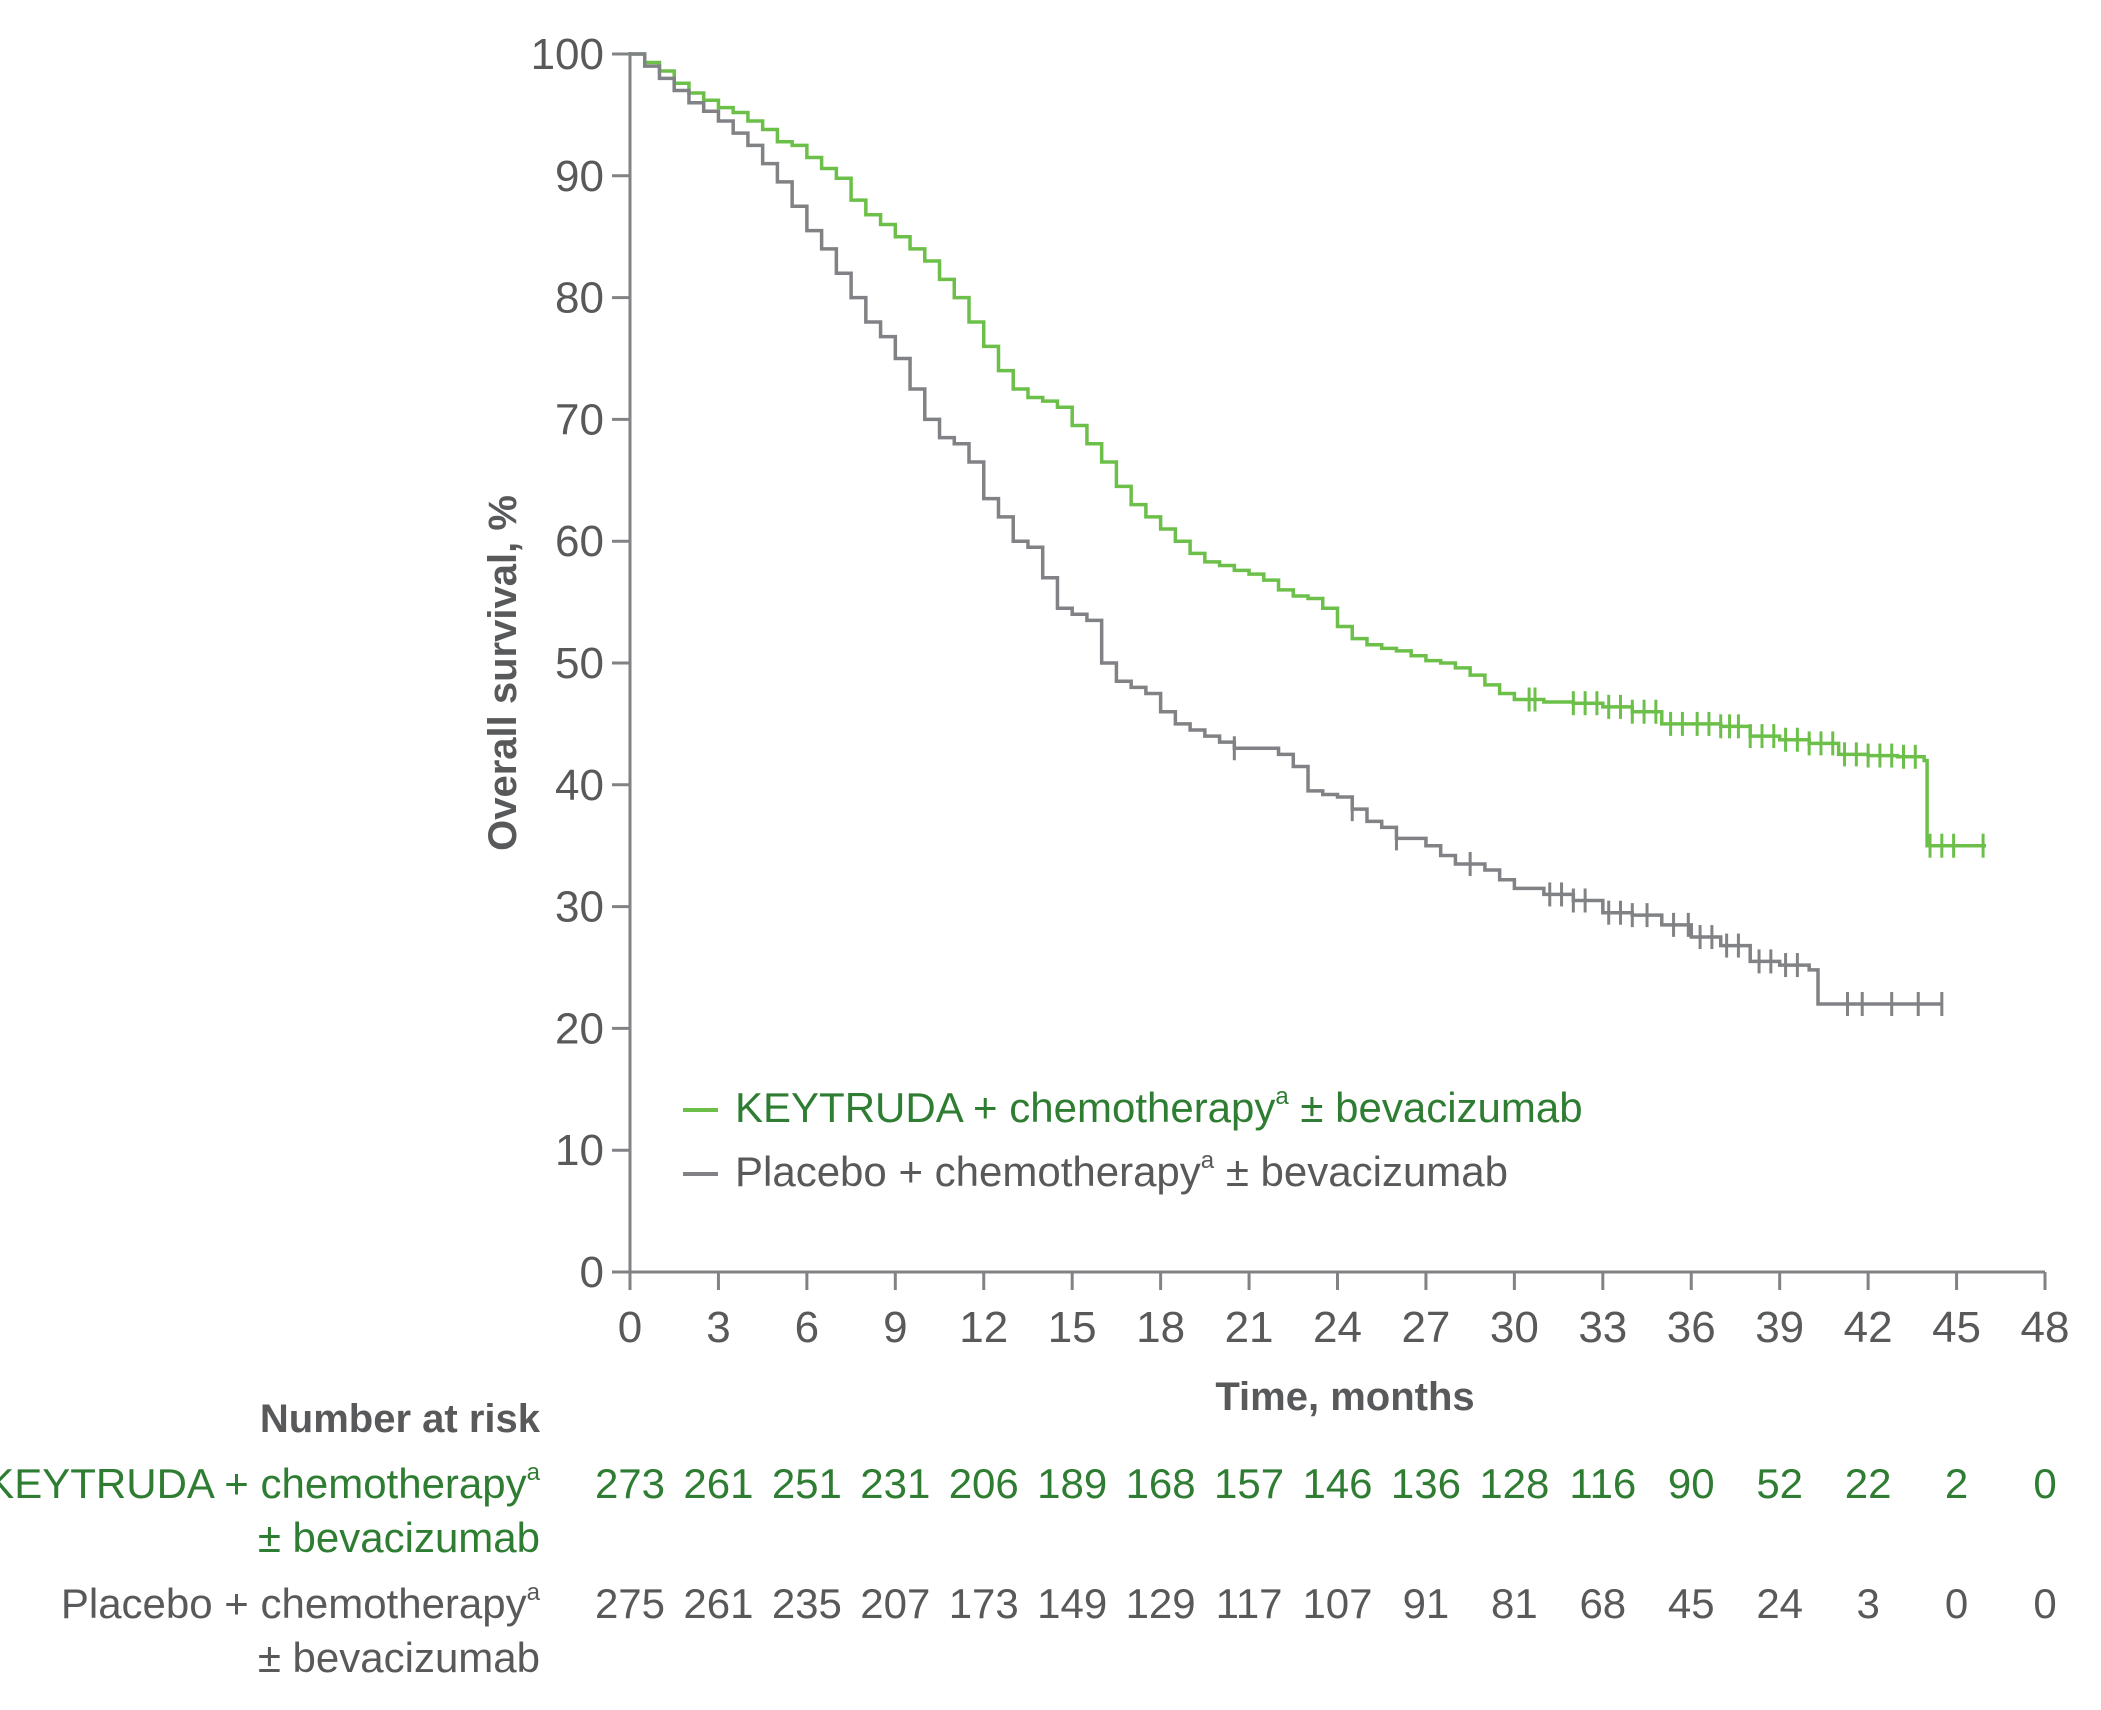 Image resolution: width=2101 pixels, height=1710 pixels. Describe the element at coordinates (1514, 1603) in the screenshot. I see `risk-cell: 81` at that location.